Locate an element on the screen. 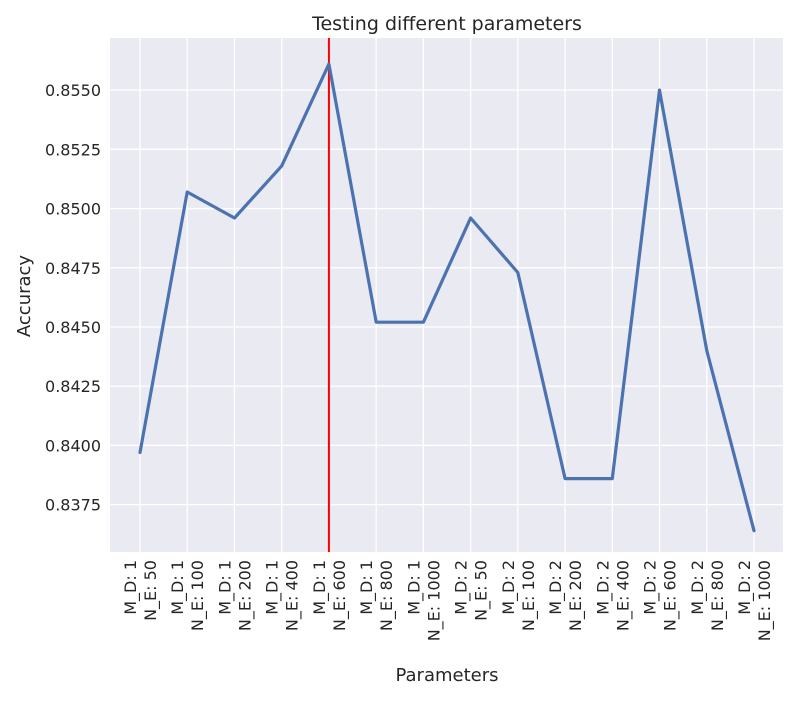  y-tick-label: 0.8450 is located at coordinates (73, 327).